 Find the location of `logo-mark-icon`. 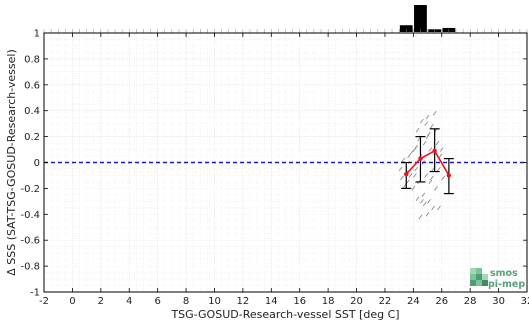

logo-mark-icon is located at coordinates (479, 277).